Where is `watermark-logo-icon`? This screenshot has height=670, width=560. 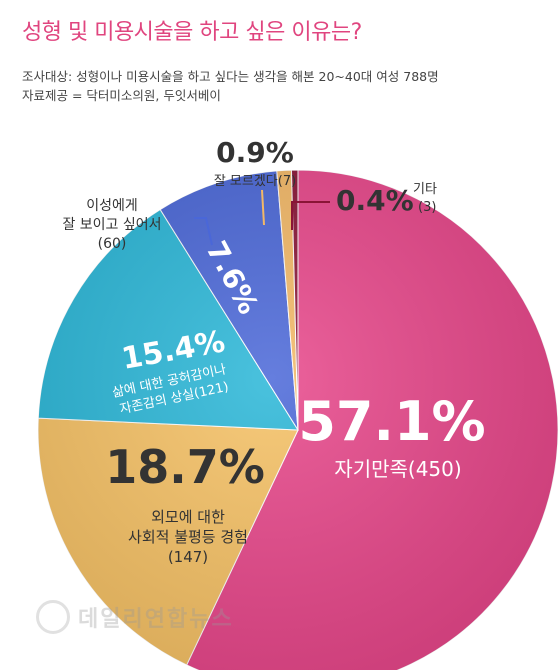 watermark-logo-icon is located at coordinates (53, 617).